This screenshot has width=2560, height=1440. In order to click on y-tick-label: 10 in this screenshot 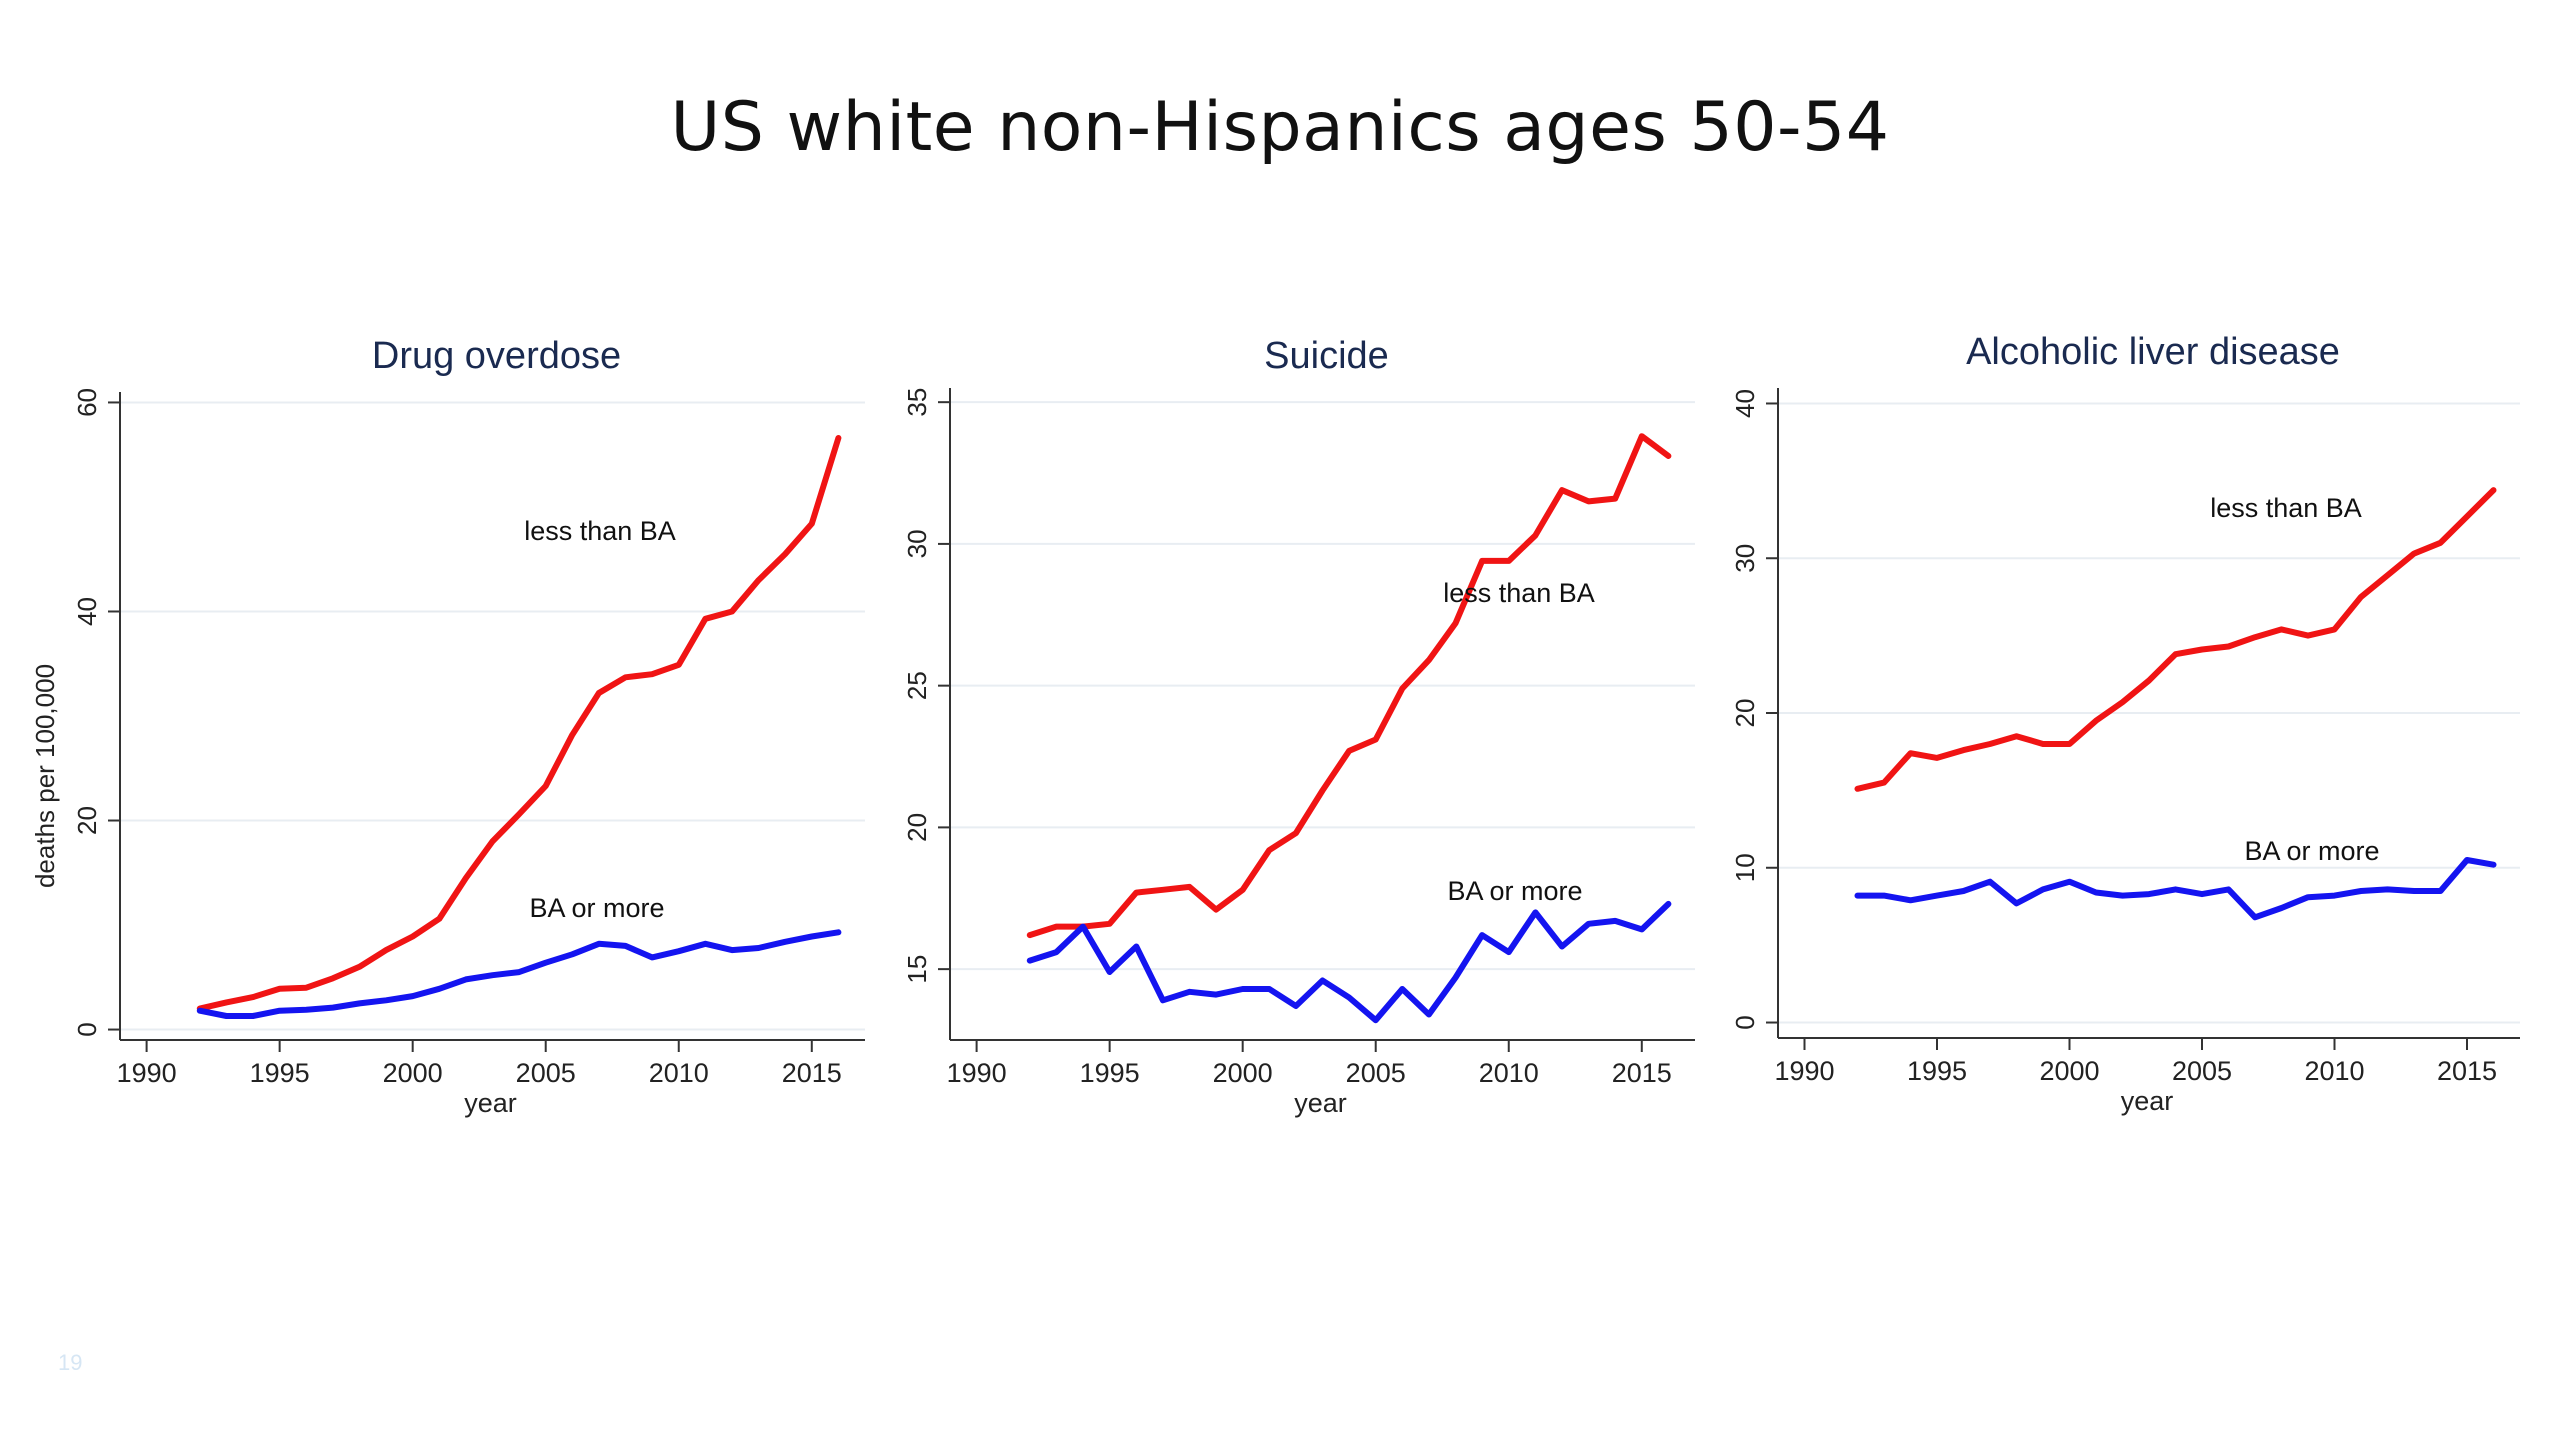, I will do `click(1745, 867)`.